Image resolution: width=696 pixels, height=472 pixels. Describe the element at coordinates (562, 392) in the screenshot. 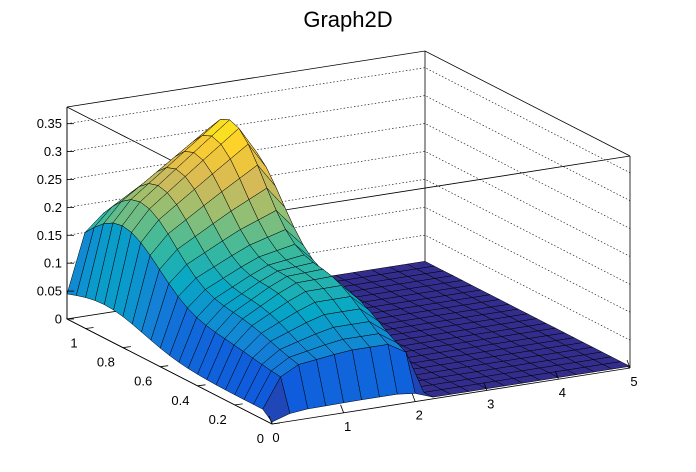

I see `x-tick-label: 4` at that location.